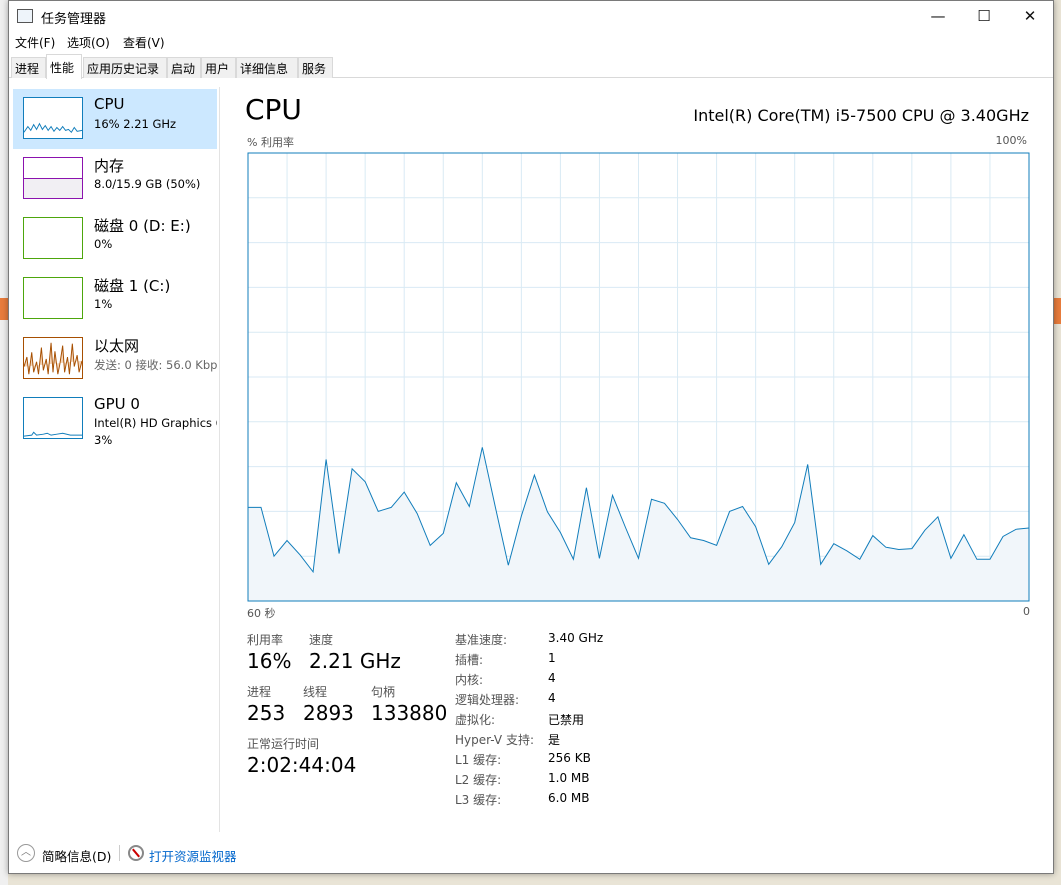 The width and height of the screenshot is (1061, 885). What do you see at coordinates (861, 115) in the screenshot?
I see `cpu-model: Intel(R) Core(TM) i5-7500 CPU @ 3.40GHz` at bounding box center [861, 115].